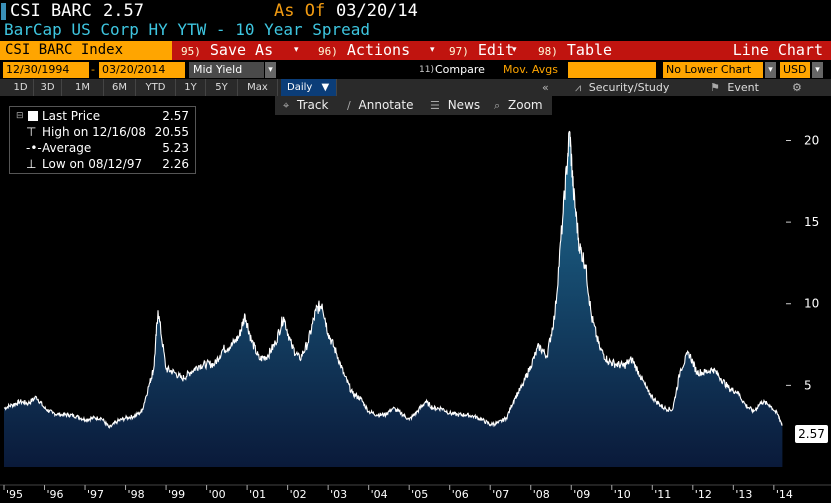 The width and height of the screenshot is (831, 503). I want to click on edit-caret-icon: ▾, so click(514, 50).